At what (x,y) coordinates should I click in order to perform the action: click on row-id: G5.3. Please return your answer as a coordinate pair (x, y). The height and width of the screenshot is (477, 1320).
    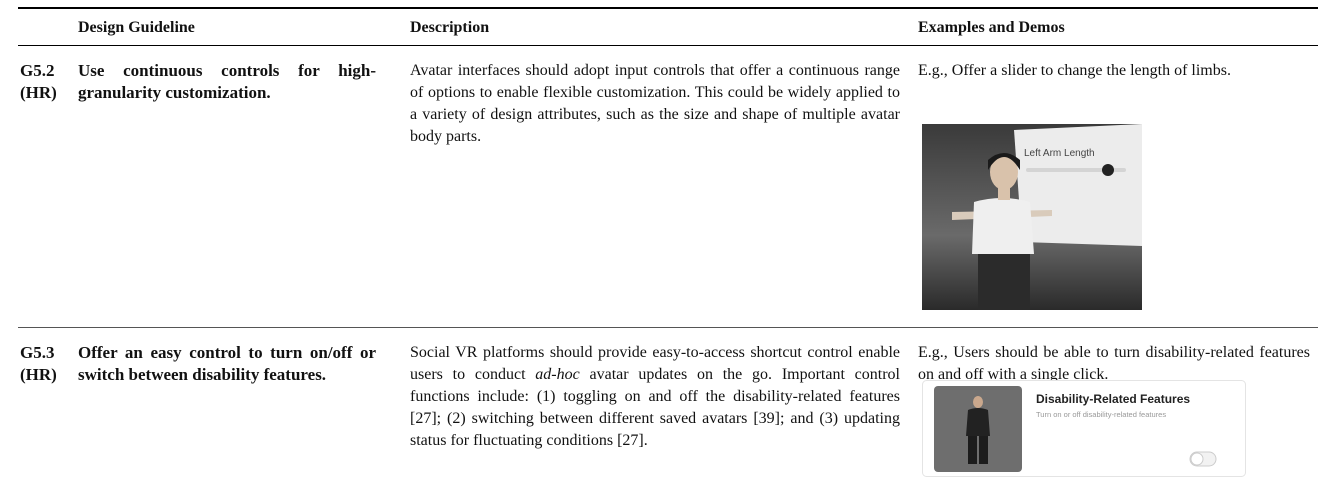
    Looking at the image, I should click on (37, 352).